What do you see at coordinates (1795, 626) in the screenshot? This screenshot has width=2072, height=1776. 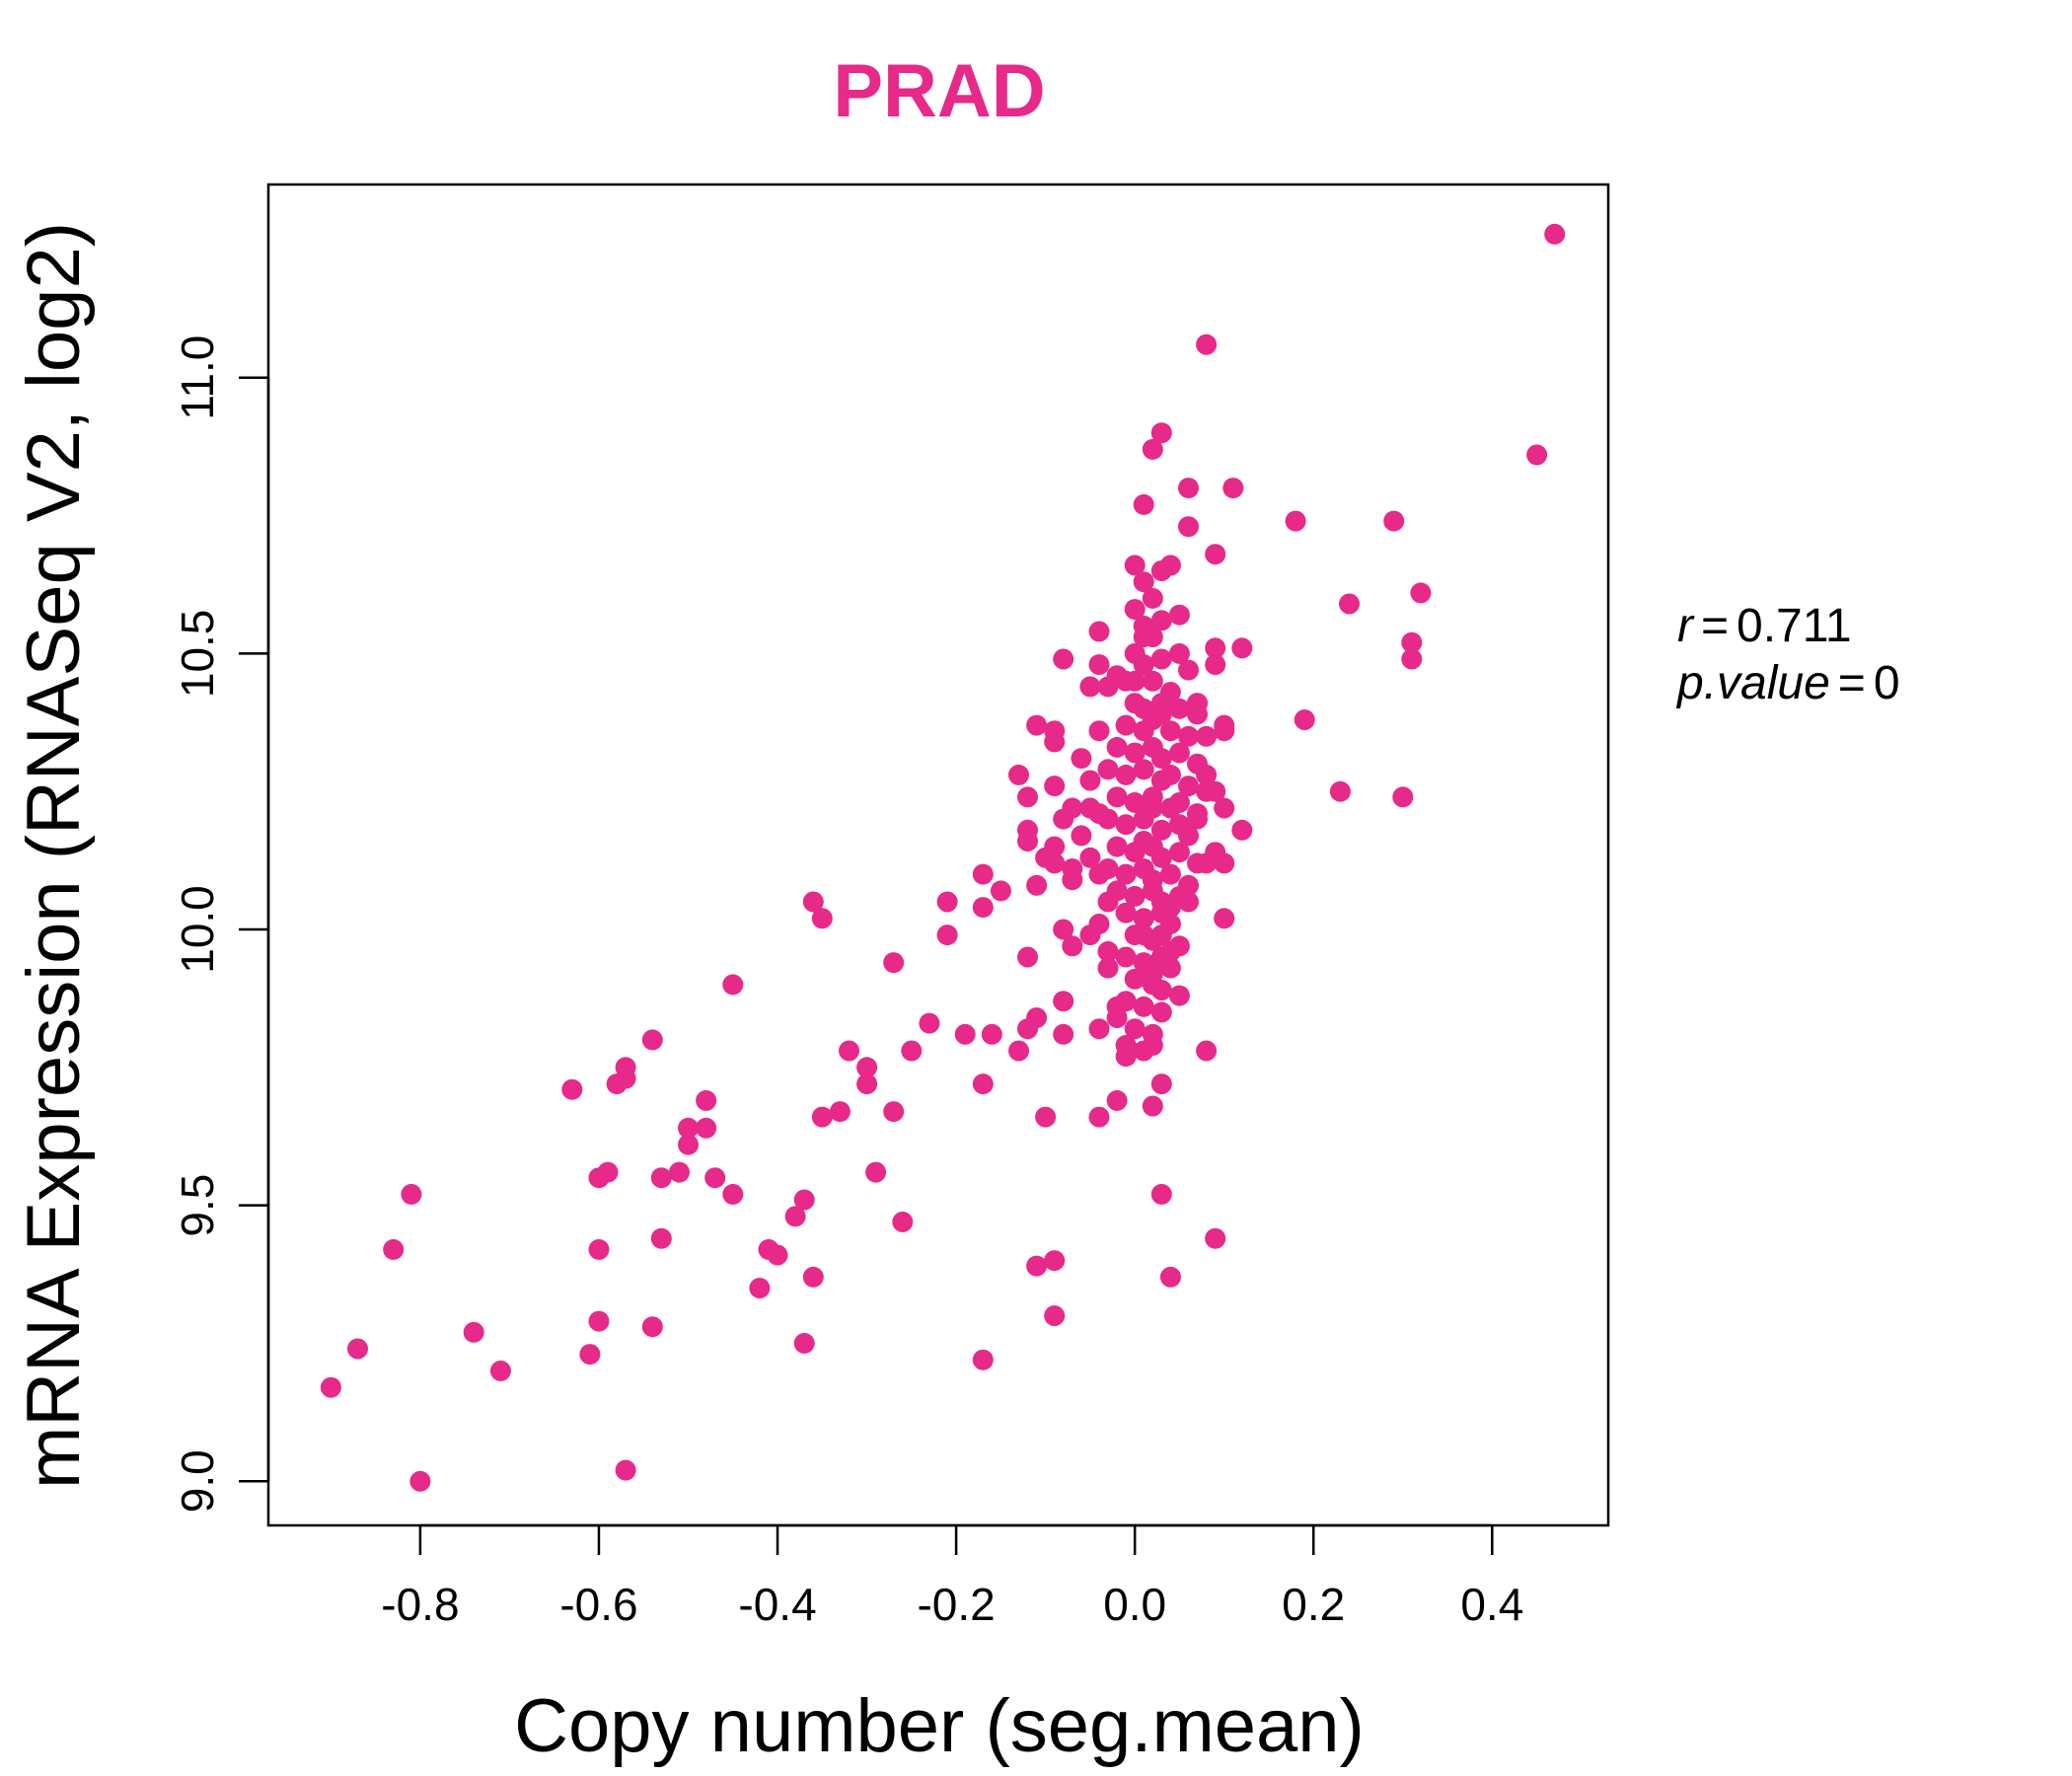 I see `r-value: 0.711` at bounding box center [1795, 626].